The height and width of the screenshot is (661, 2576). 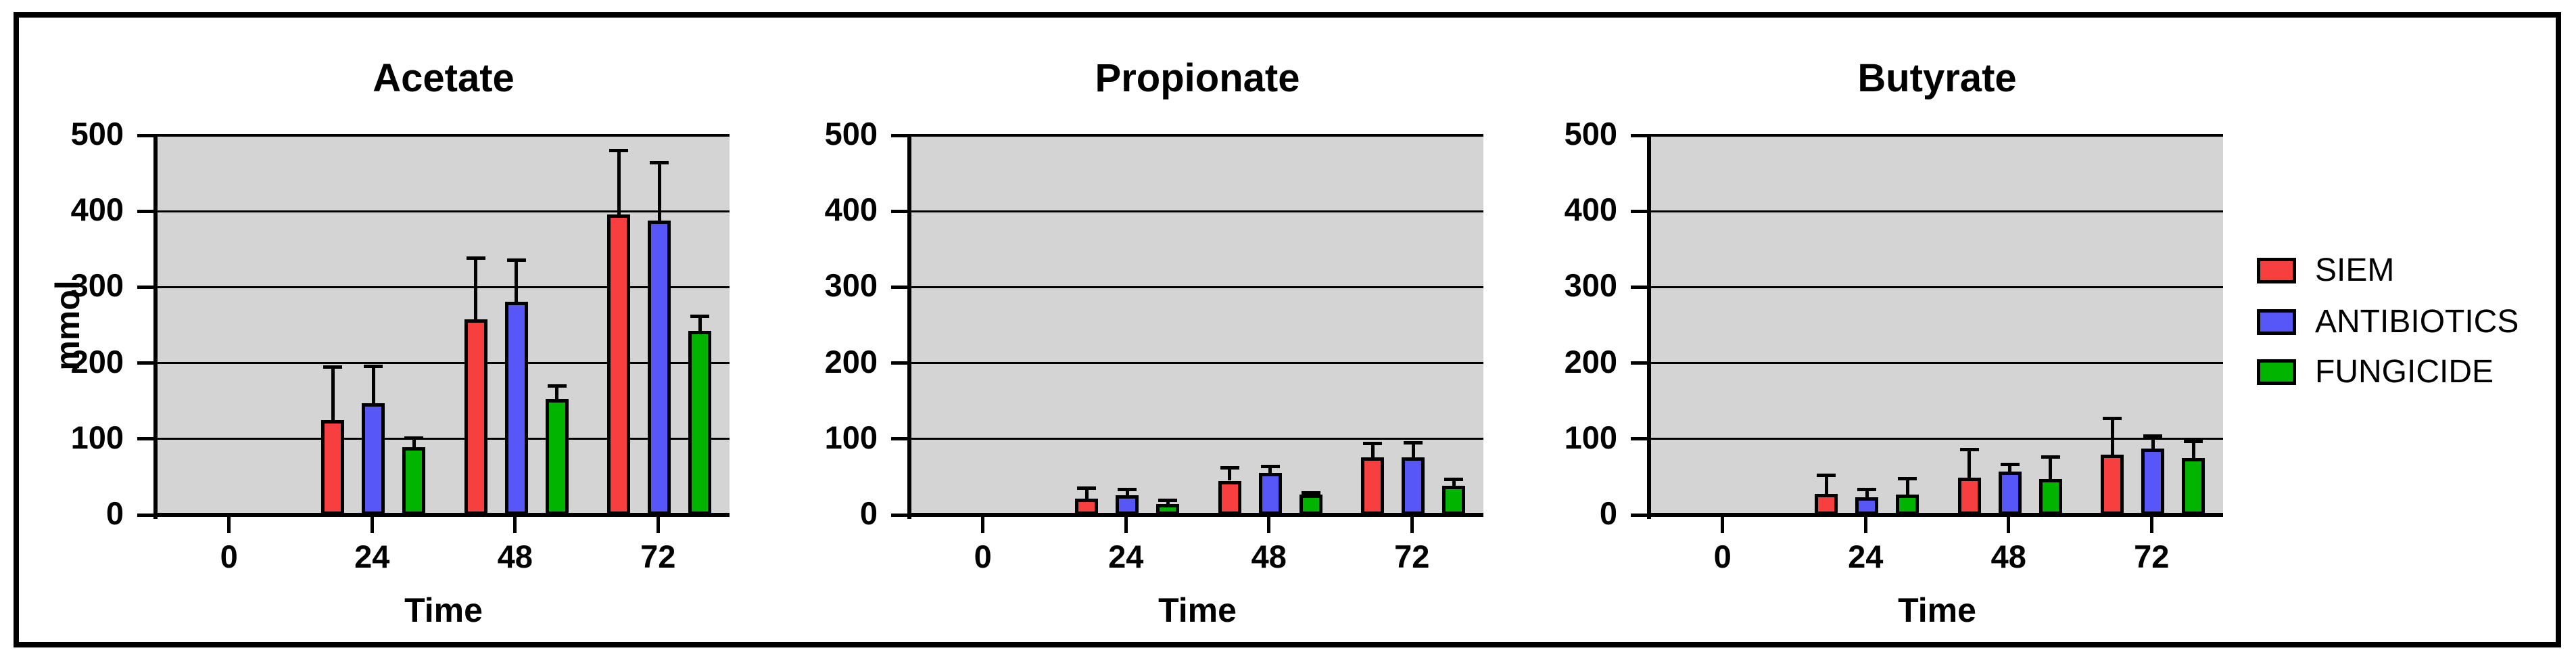 What do you see at coordinates (1197, 325) in the screenshot?
I see `plot-area-propionate` at bounding box center [1197, 325].